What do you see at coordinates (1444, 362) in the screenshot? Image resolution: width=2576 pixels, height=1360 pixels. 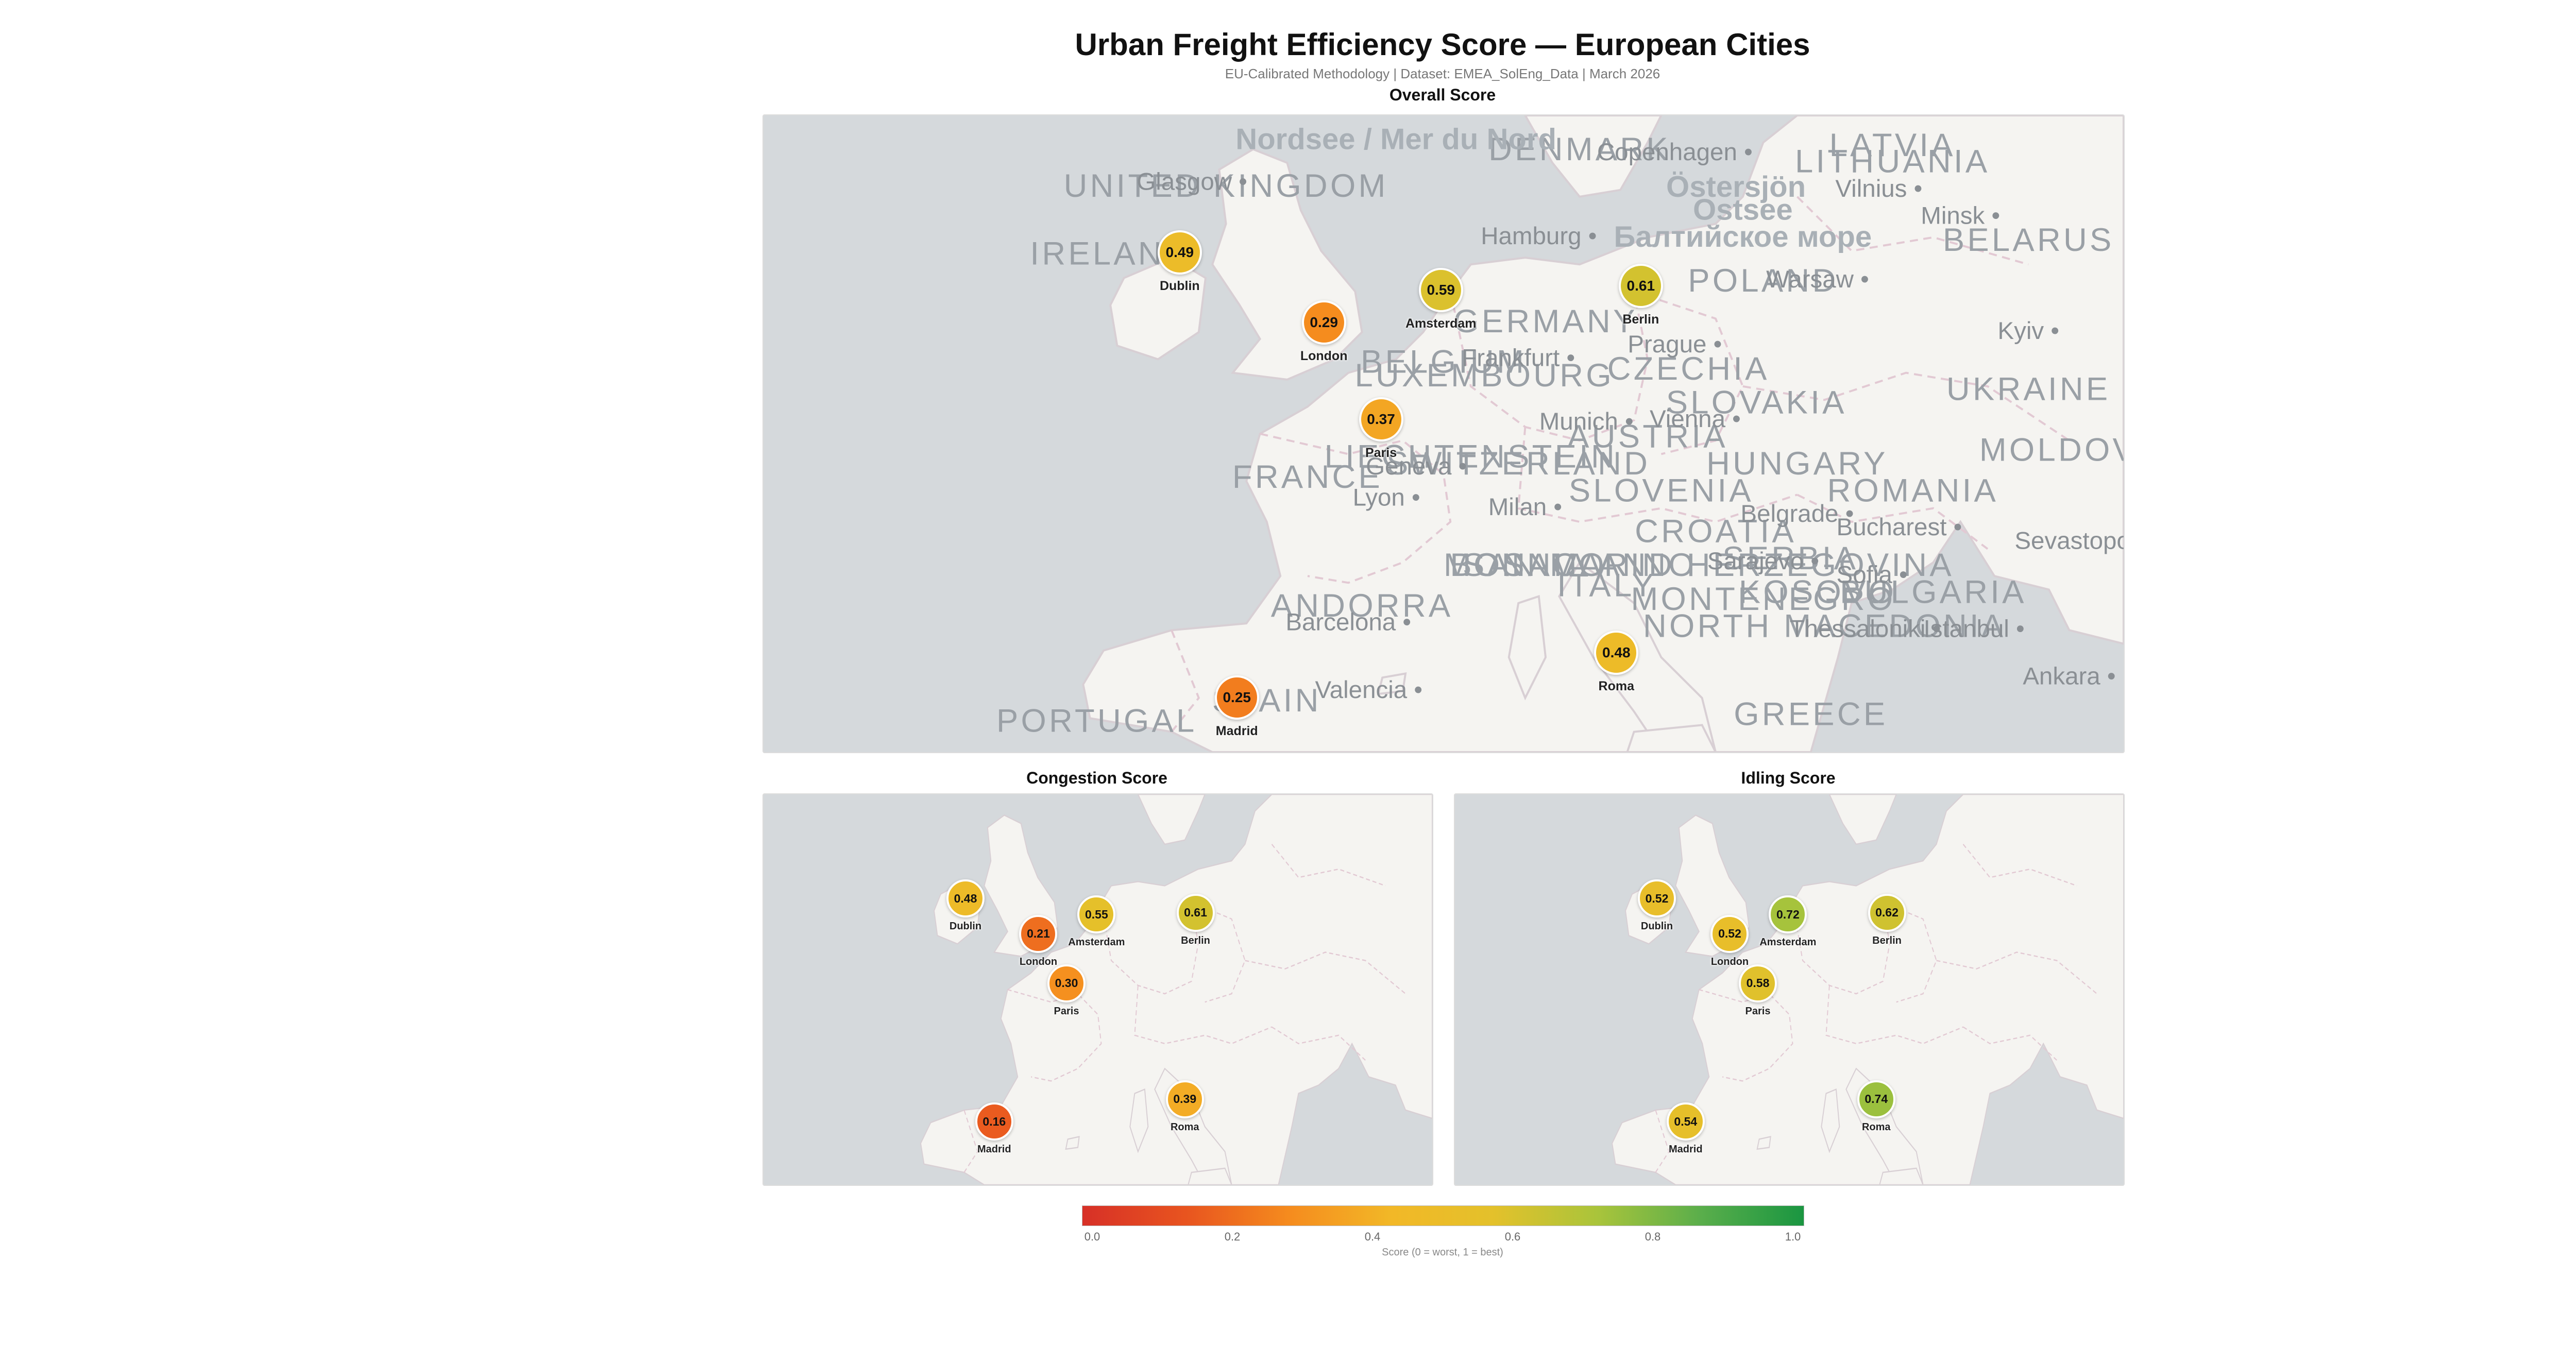 I see `svg-text: BELGIUM` at bounding box center [1444, 362].